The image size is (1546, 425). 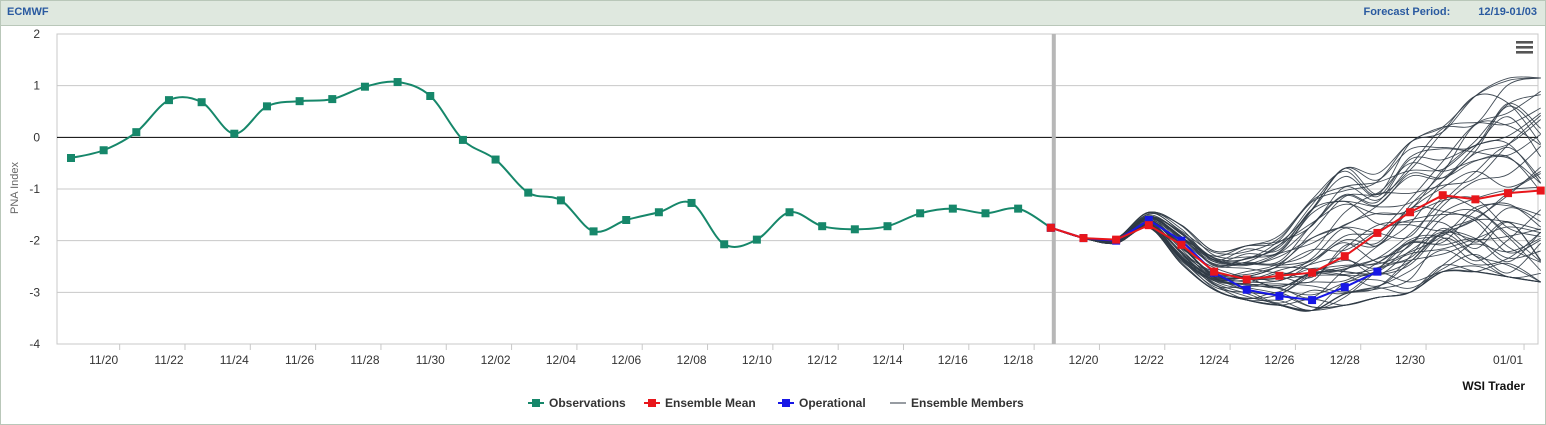 What do you see at coordinates (1524, 48) in the screenshot?
I see `chart-menu-button` at bounding box center [1524, 48].